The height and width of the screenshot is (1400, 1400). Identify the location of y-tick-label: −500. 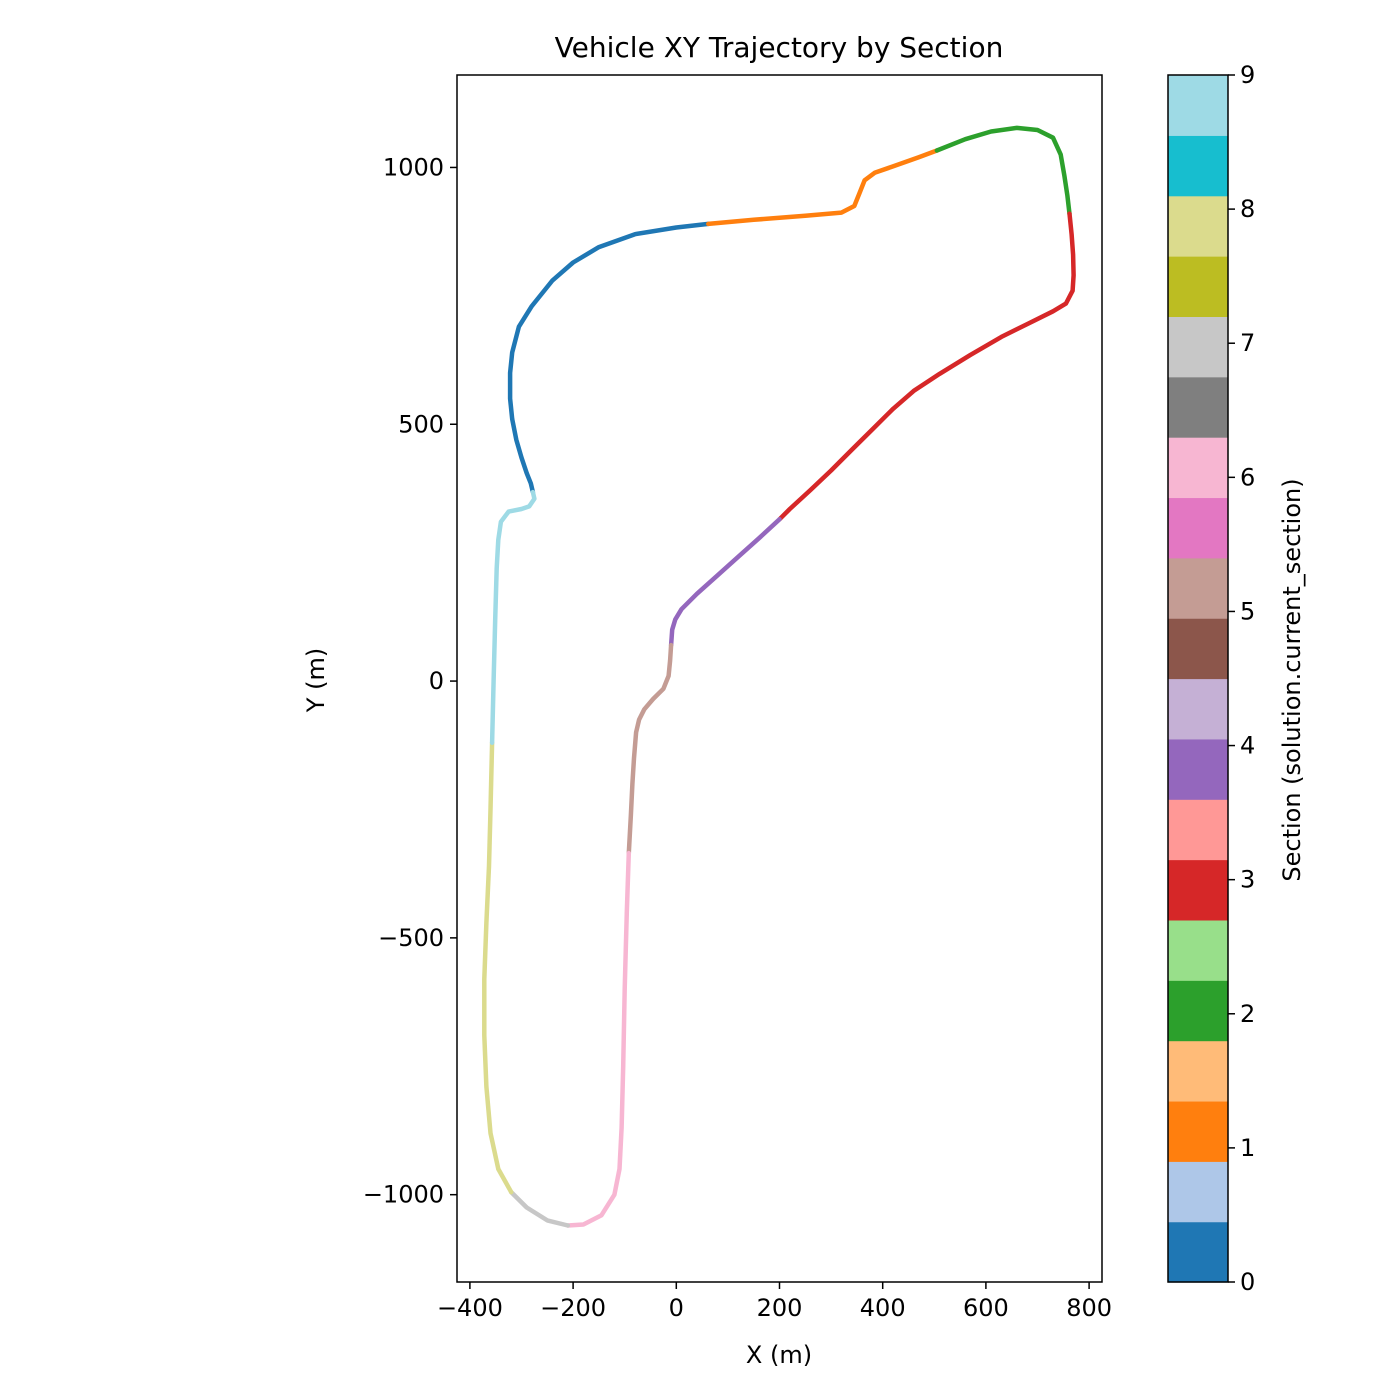
(411, 938).